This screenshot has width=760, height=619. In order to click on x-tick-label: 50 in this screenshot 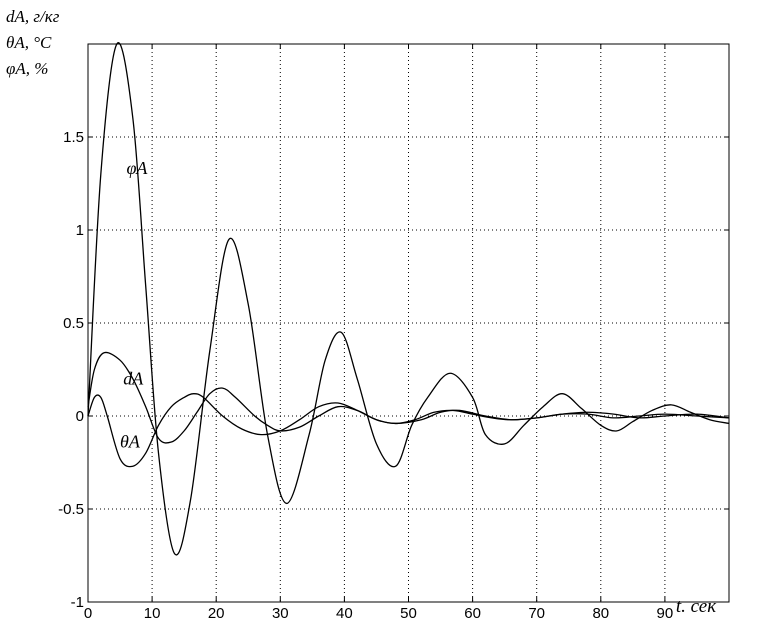, I will do `click(408, 612)`.